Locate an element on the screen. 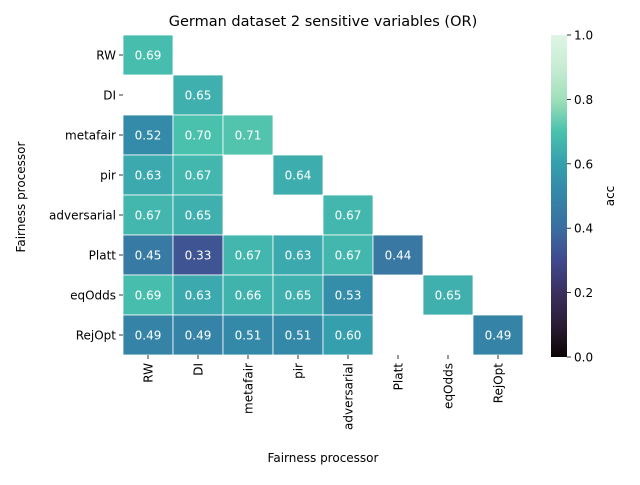 This screenshot has width=640, height=485. colorbar-label: acc is located at coordinates (610, 196).